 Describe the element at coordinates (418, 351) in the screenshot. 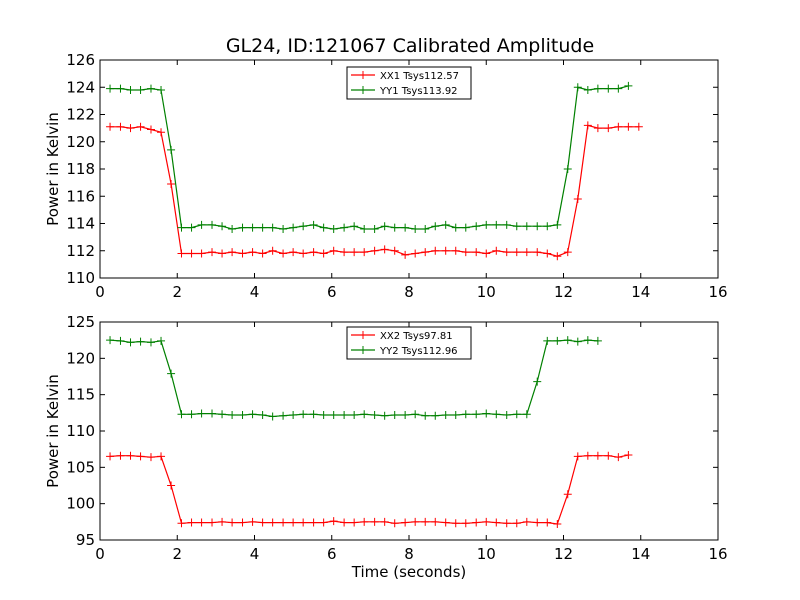

I see `legend-entry-label: YY2 Tsys112.96` at that location.